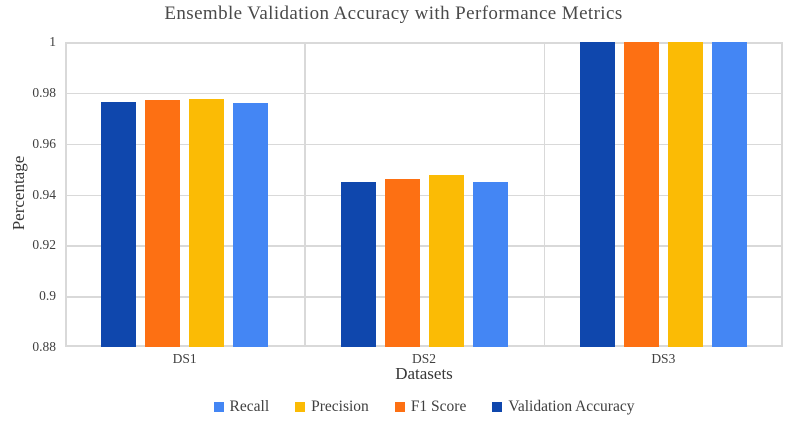  What do you see at coordinates (424, 373) in the screenshot?
I see `x-axis-label: Datasets` at bounding box center [424, 373].